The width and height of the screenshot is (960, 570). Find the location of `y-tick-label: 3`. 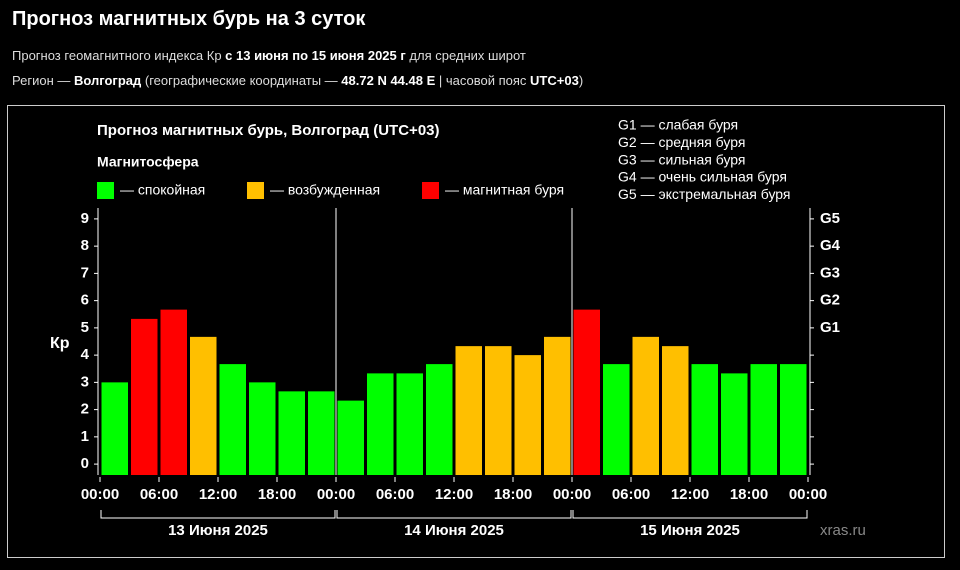

y-tick-label: 3 is located at coordinates (85, 381).